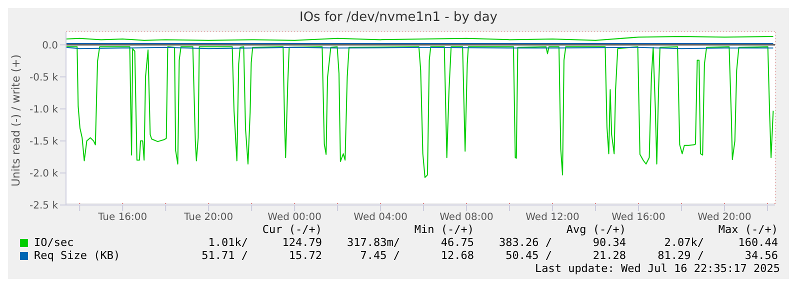 Image resolution: width=797 pixels, height=287 pixels. What do you see at coordinates (50, 46) in the screenshot?
I see `y-tick-label: 0.0` at bounding box center [50, 46].